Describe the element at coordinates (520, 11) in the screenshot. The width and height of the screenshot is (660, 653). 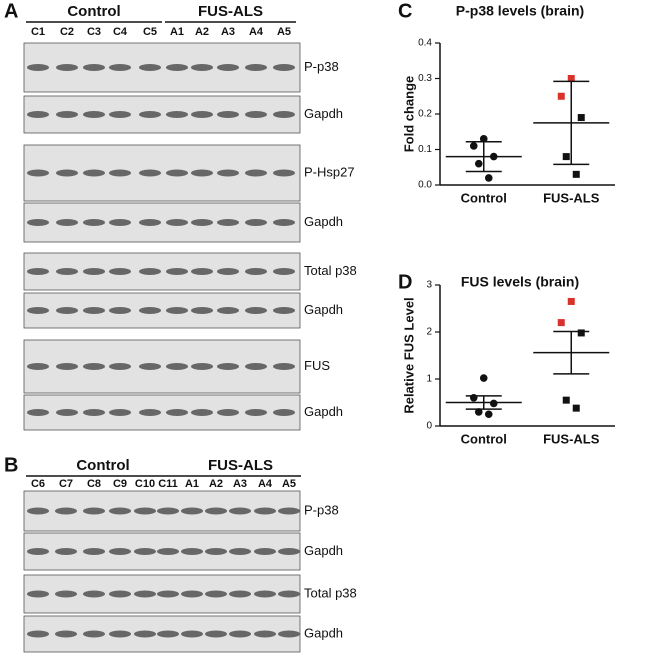
I see `chart-title: P-p38 levels (brain)` at that location.